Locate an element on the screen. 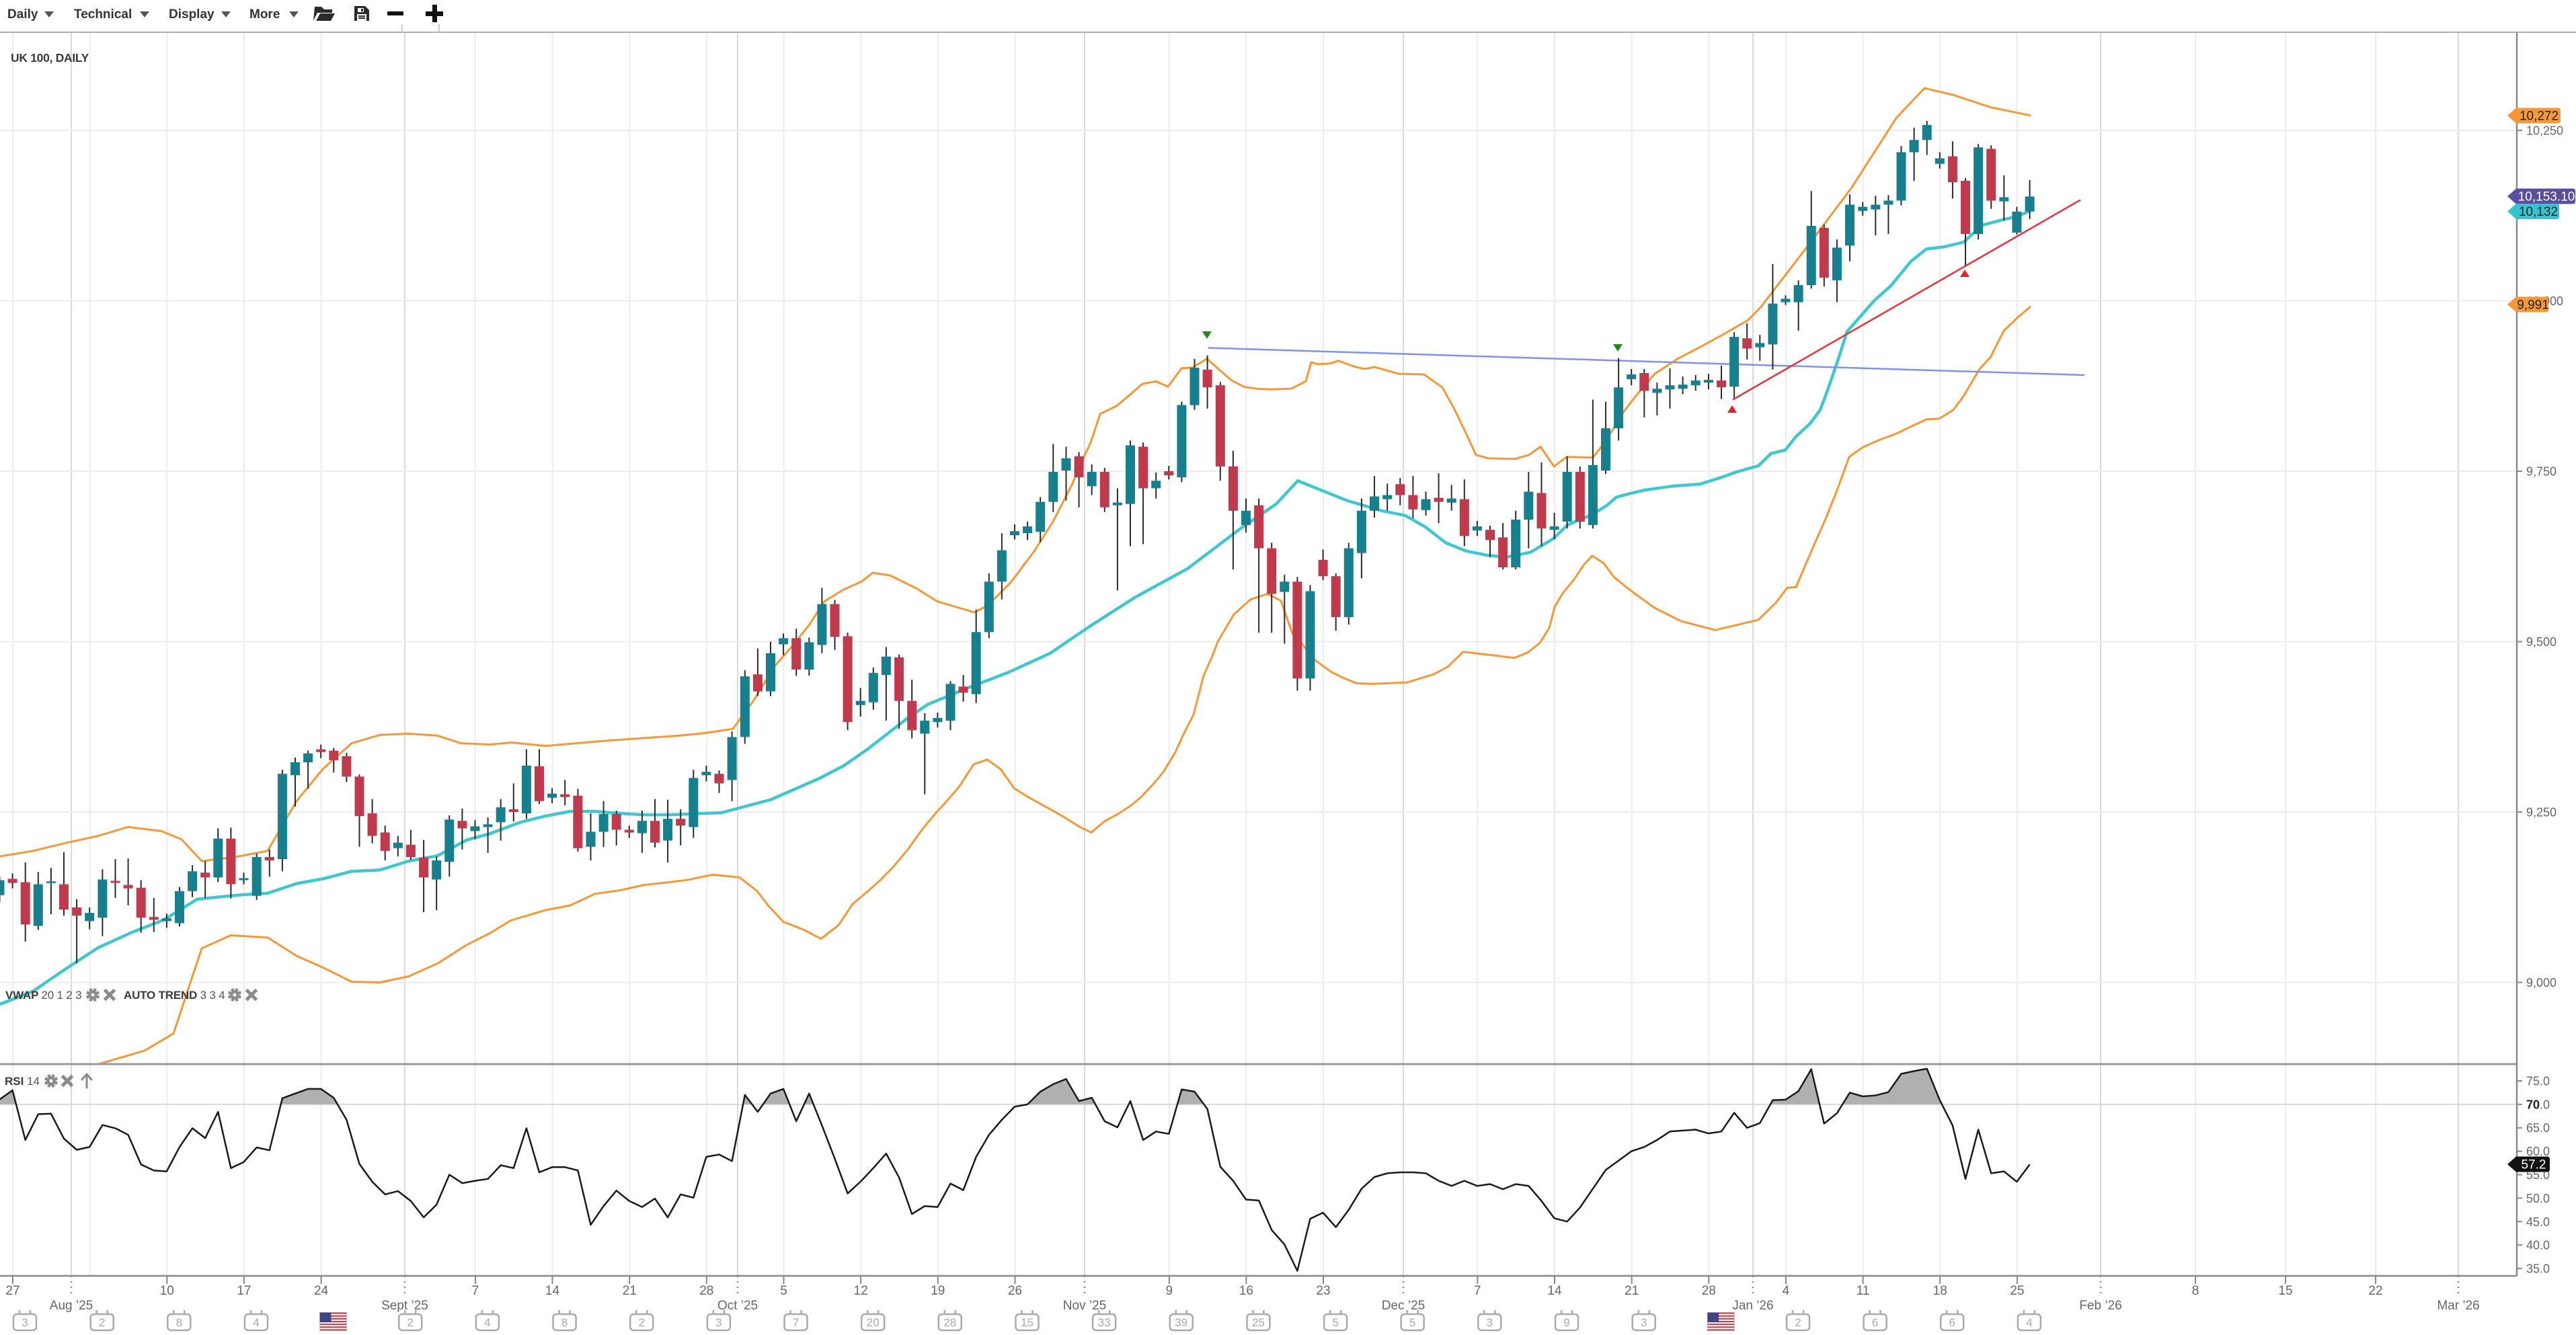 This screenshot has height=1335, width=2576. svg-text: 12 is located at coordinates (861, 1291).